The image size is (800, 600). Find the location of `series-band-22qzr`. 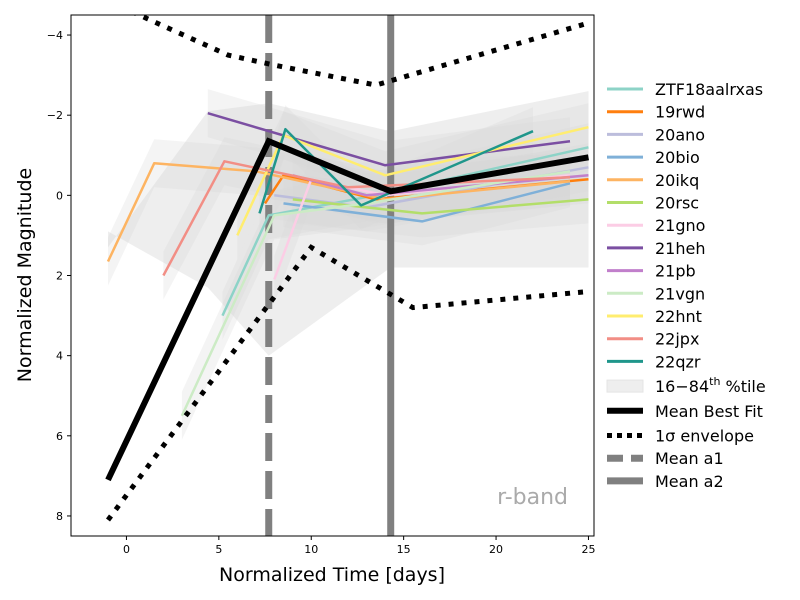

series-band-22qzr is located at coordinates (396, 171).